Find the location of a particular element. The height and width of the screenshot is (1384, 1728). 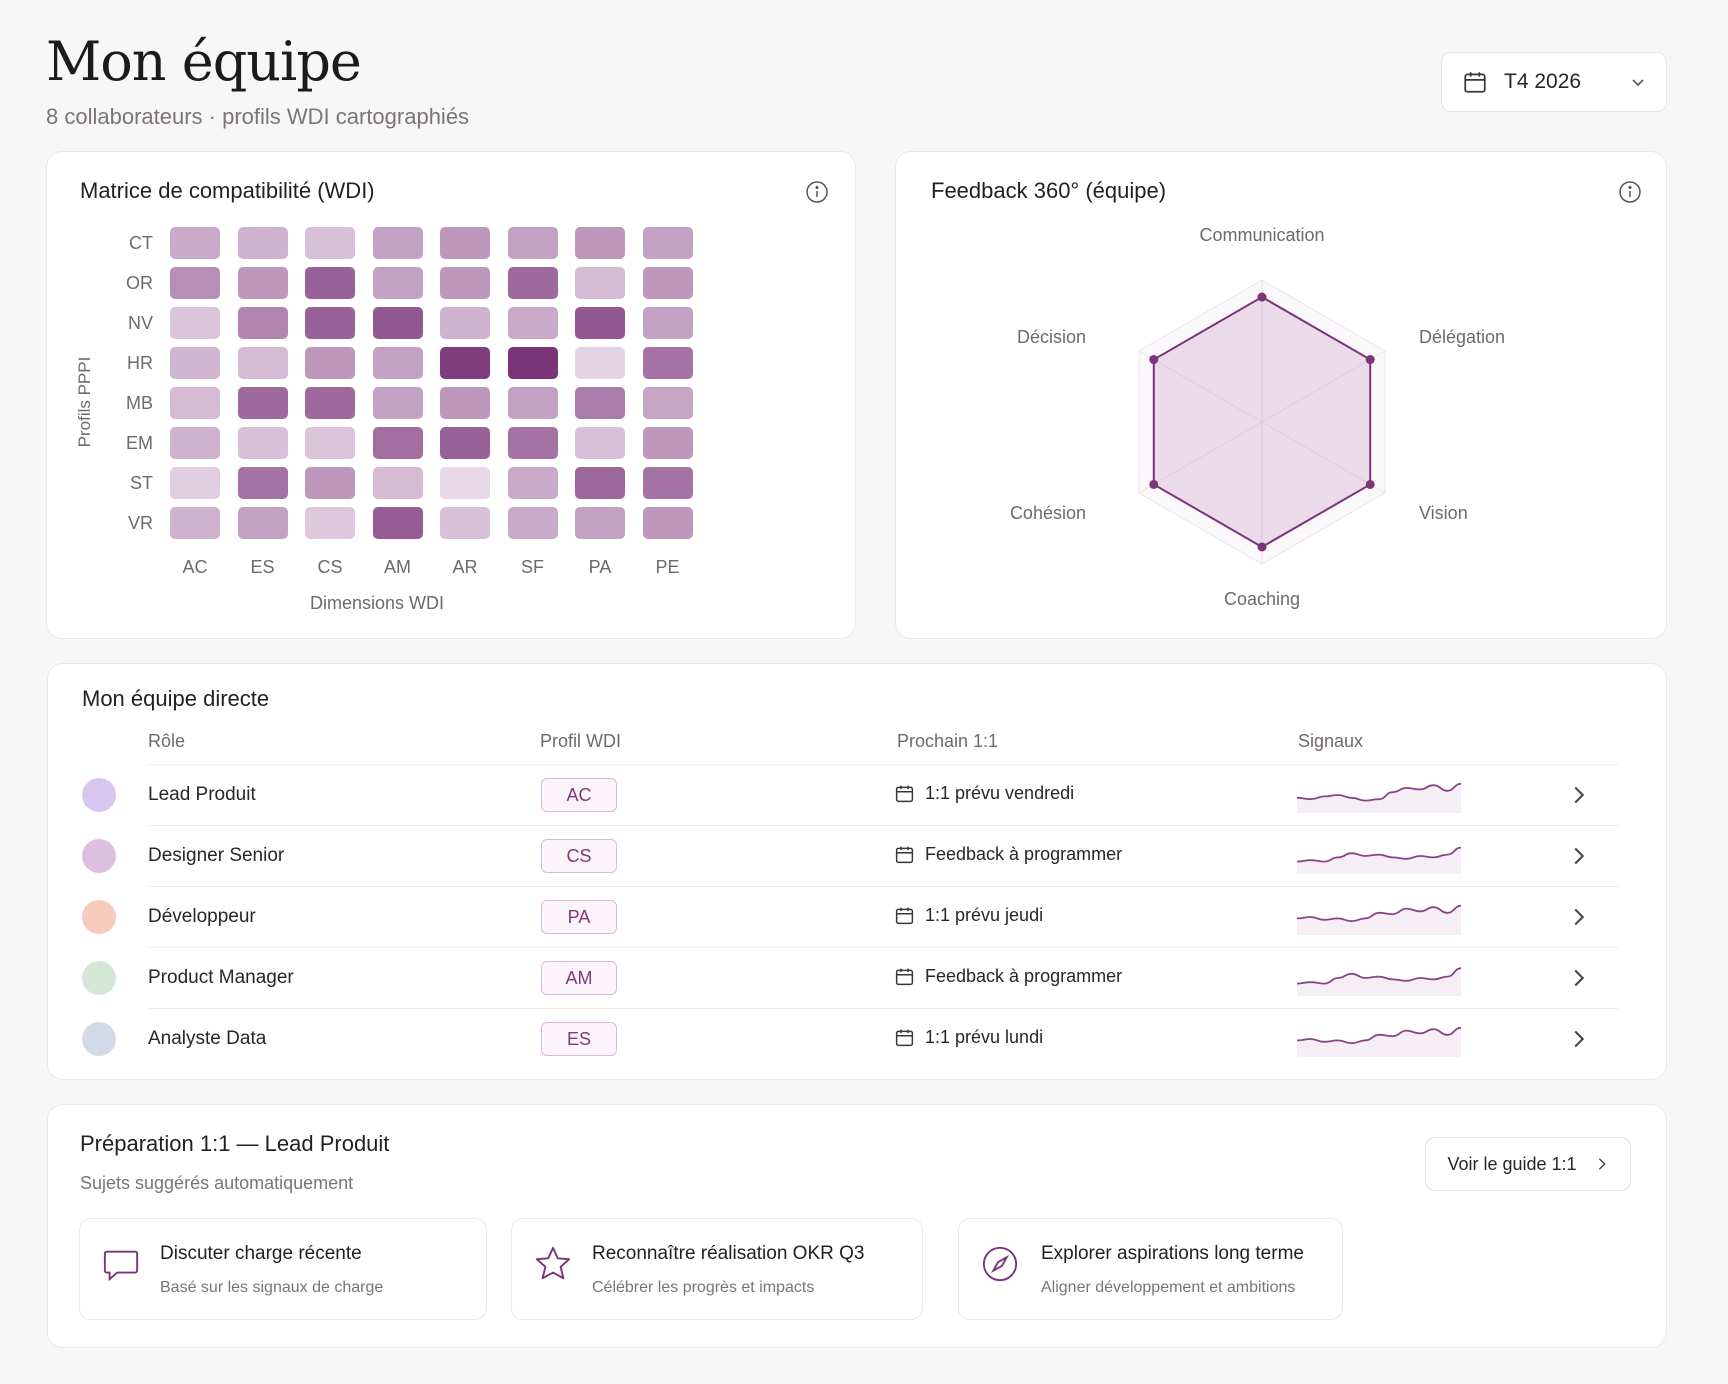

table-row: Designer Senior CS Feedback à programmer is located at coordinates (864, 855).